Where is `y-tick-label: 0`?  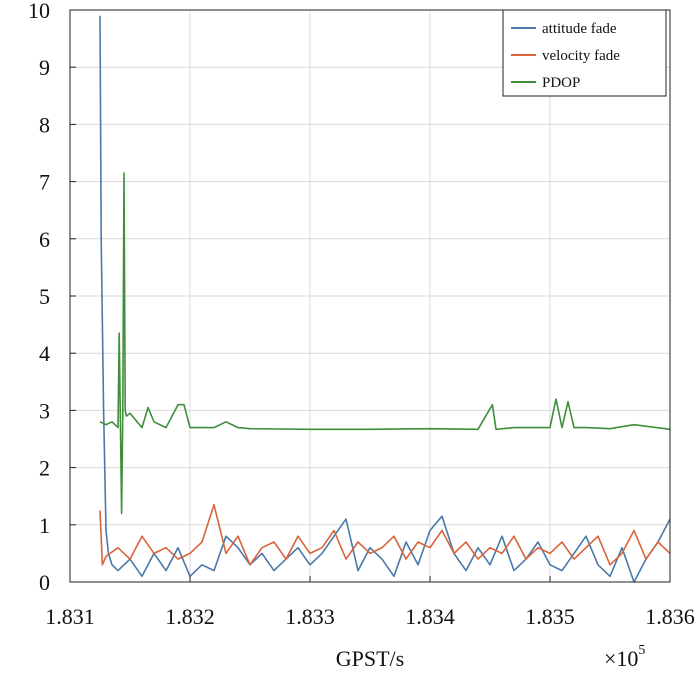
y-tick-label: 0 is located at coordinates (44, 582).